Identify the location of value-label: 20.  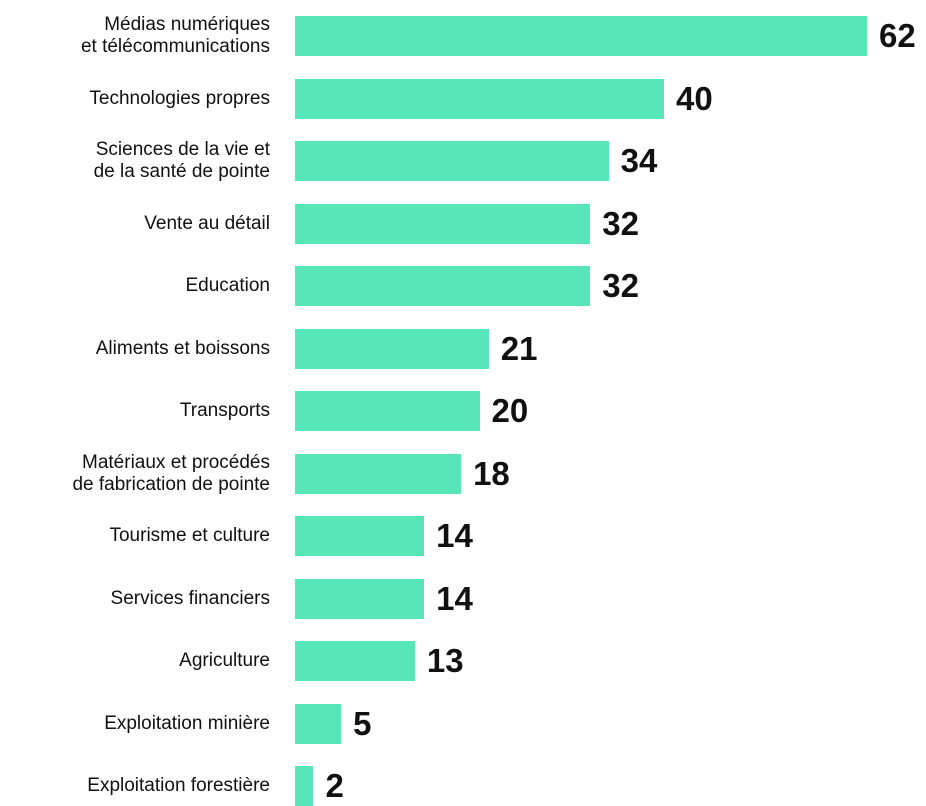
(510, 410).